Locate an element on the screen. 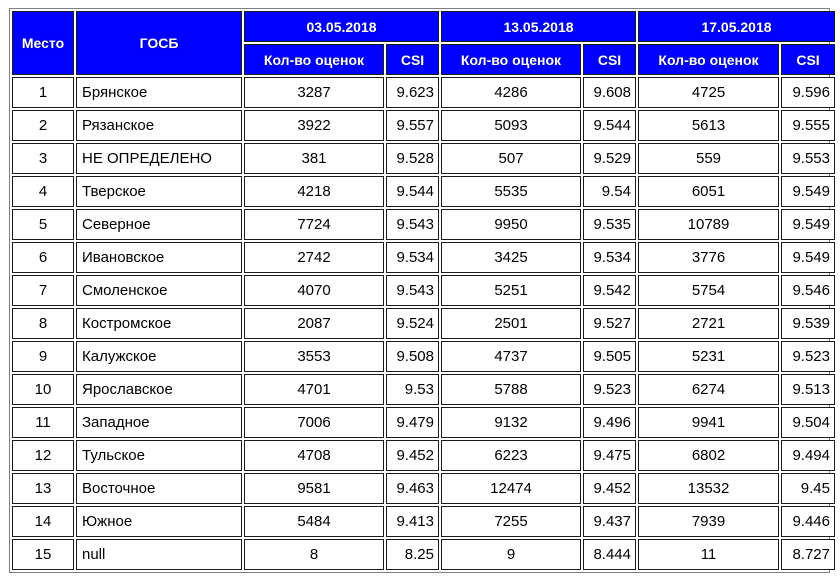  table-row: 8 Костромское 2087 9.524 2501 9.527 2721 9.539 is located at coordinates (423, 323).